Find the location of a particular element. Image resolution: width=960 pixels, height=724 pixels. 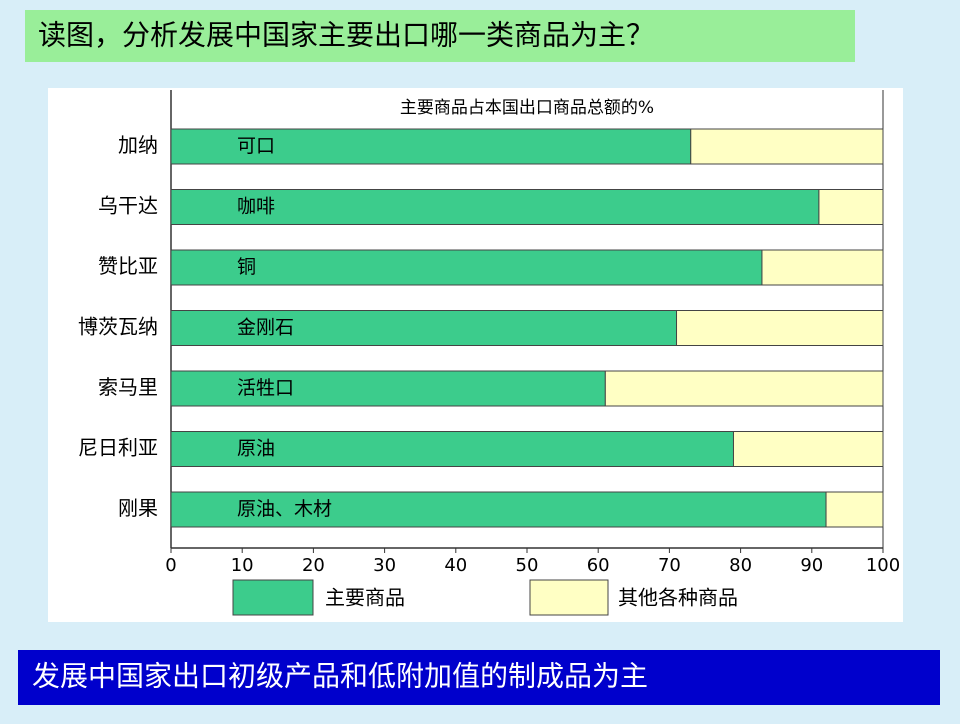

legend-label: 其他各种商品 is located at coordinates (678, 598).